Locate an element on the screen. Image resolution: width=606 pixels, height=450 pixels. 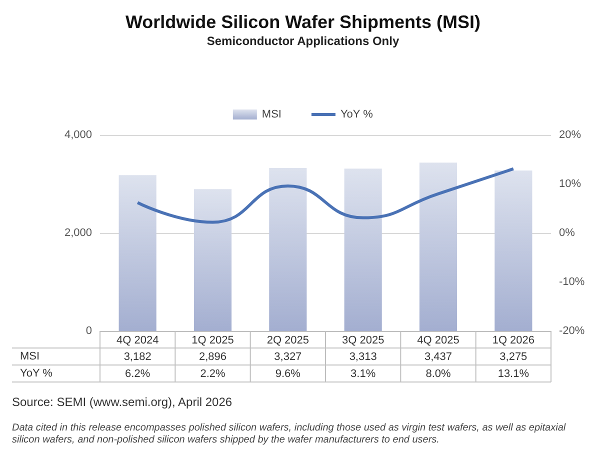
y2-tick-label: -20% is located at coordinates (572, 331).